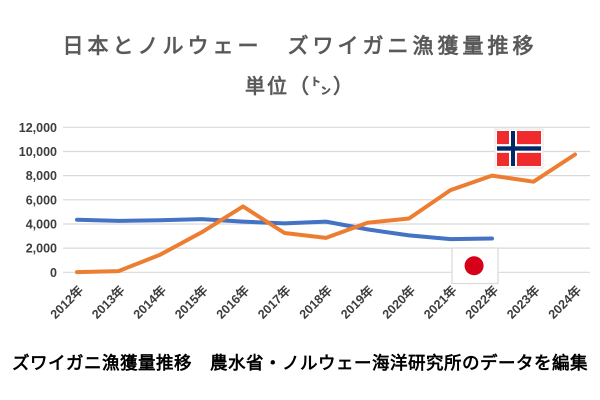 The width and height of the screenshot is (600, 400). What do you see at coordinates (357, 301) in the screenshot?
I see `x-tick-label: 2019年` at bounding box center [357, 301].